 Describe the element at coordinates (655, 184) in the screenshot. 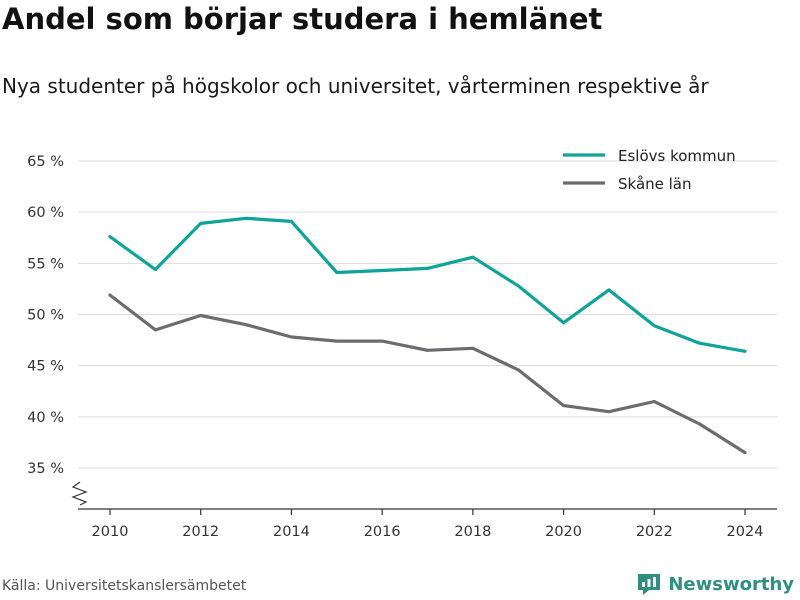

I see `legend-label: Skåne län` at that location.